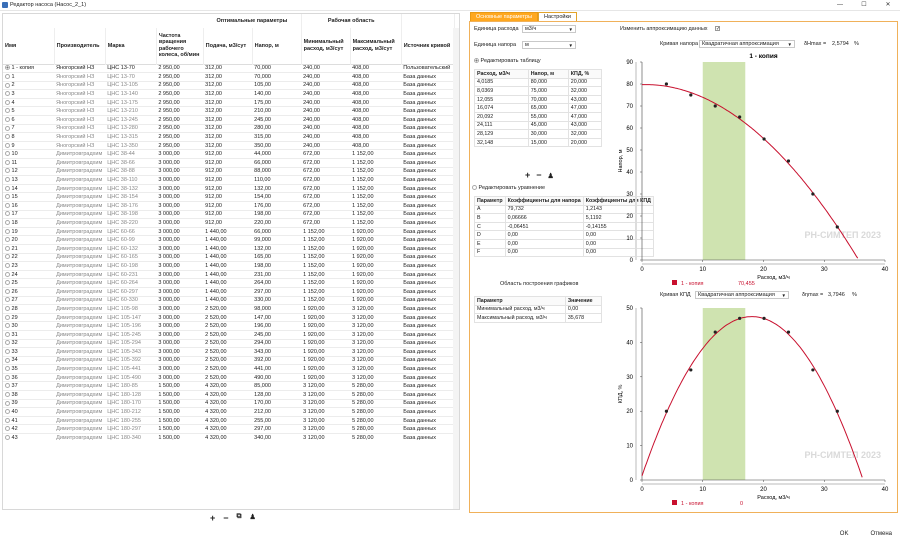  What do you see at coordinates (888, 5) in the screenshot?
I see `close-button: ✕` at bounding box center [888, 5].